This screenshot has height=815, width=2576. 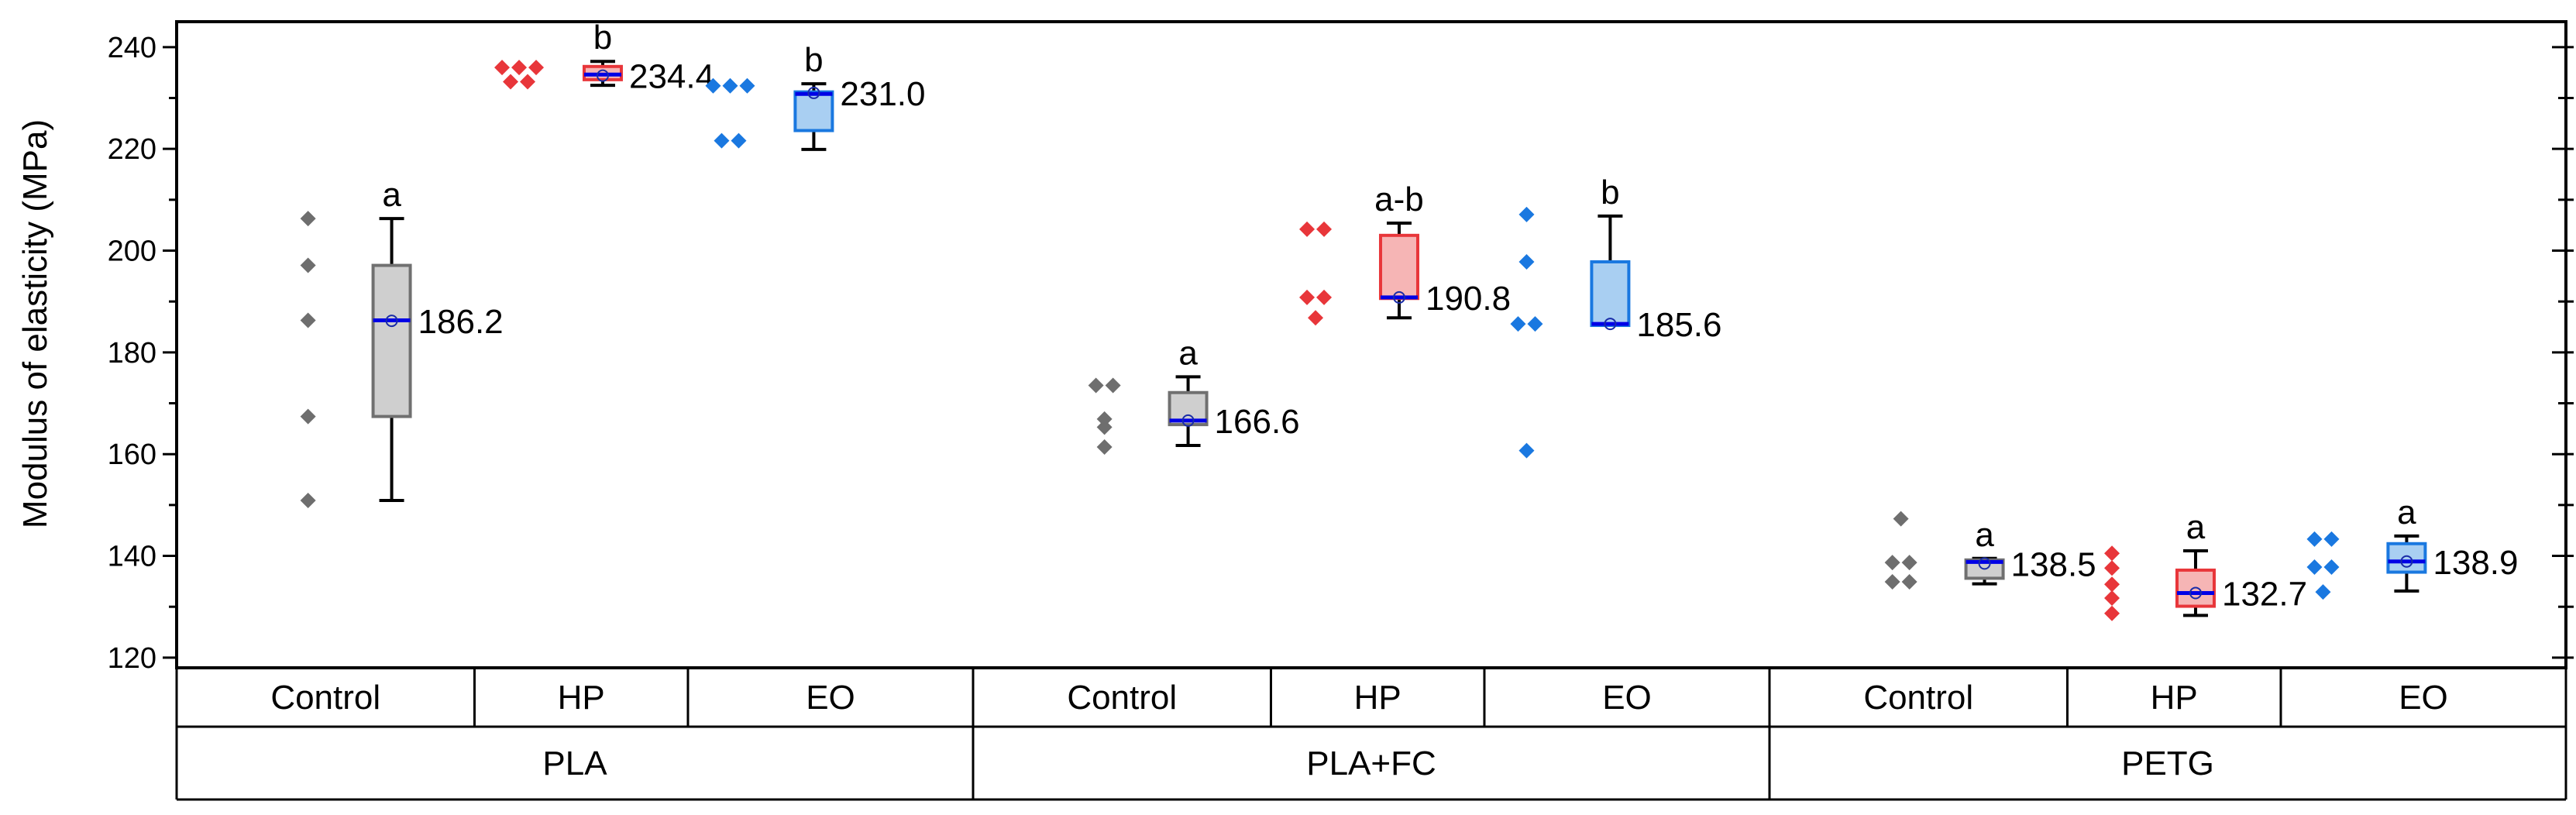 I want to click on group-label: PLA+FC, so click(x=1371, y=764).